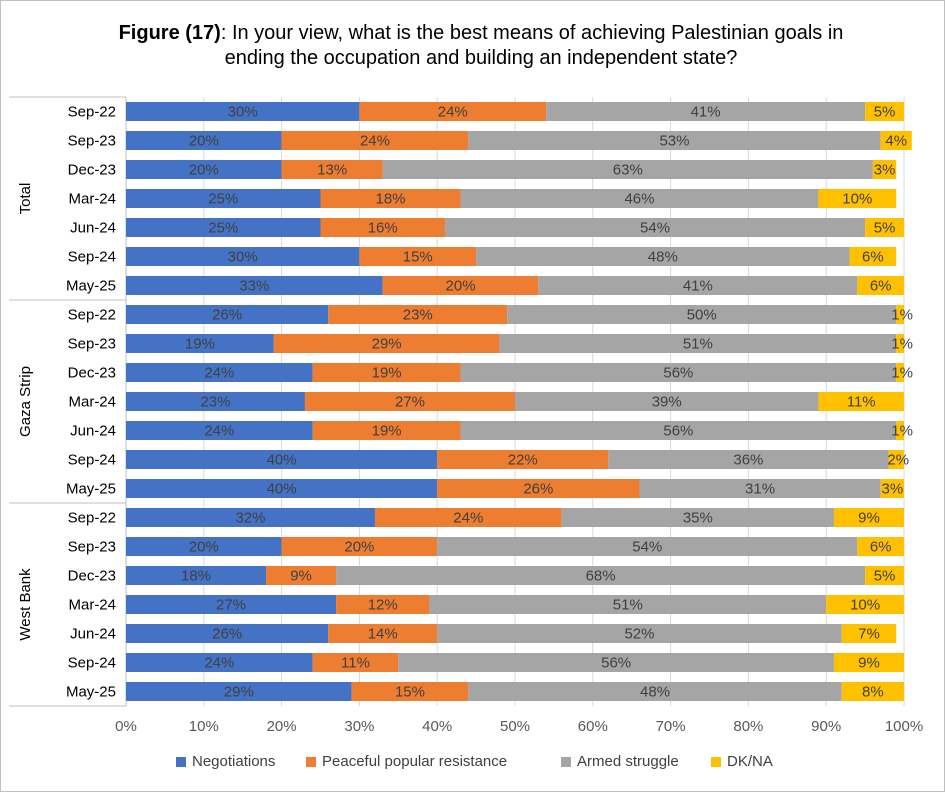  Describe the element at coordinates (126, 726) in the screenshot. I see `x-tick-label: 0%` at that location.